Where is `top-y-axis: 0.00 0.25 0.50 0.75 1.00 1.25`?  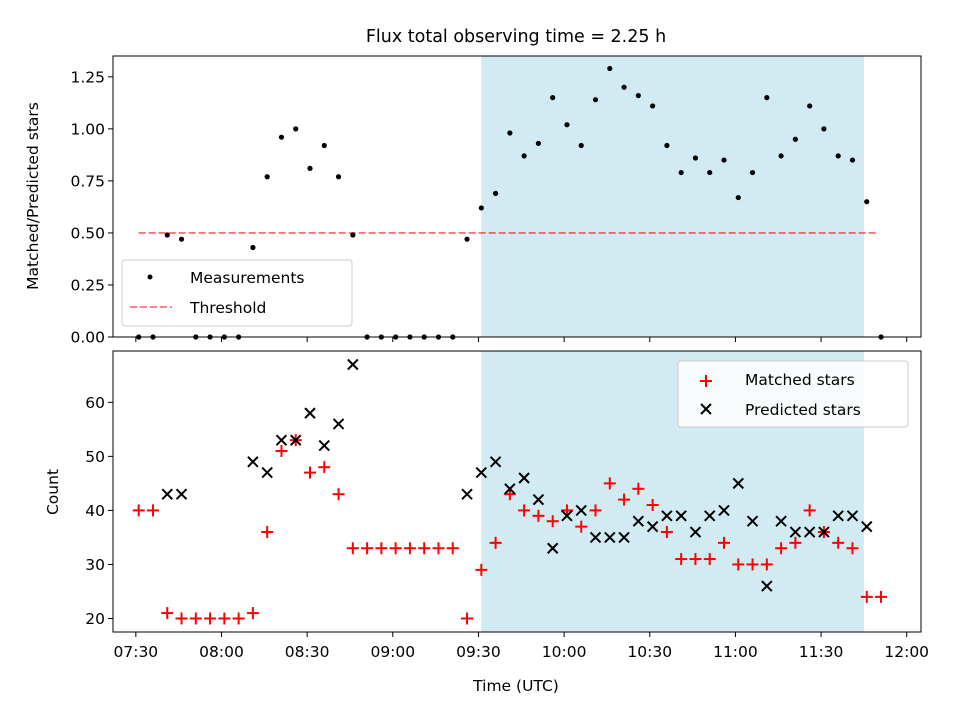 top-y-axis: 0.00 0.25 0.50 0.75 1.00 1.25 is located at coordinates (91, 207).